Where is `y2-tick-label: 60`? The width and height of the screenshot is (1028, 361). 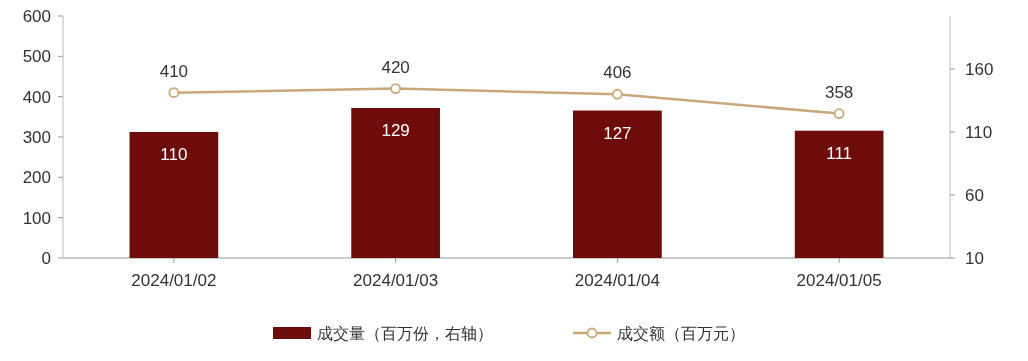
y2-tick-label: 60 is located at coordinates (974, 195).